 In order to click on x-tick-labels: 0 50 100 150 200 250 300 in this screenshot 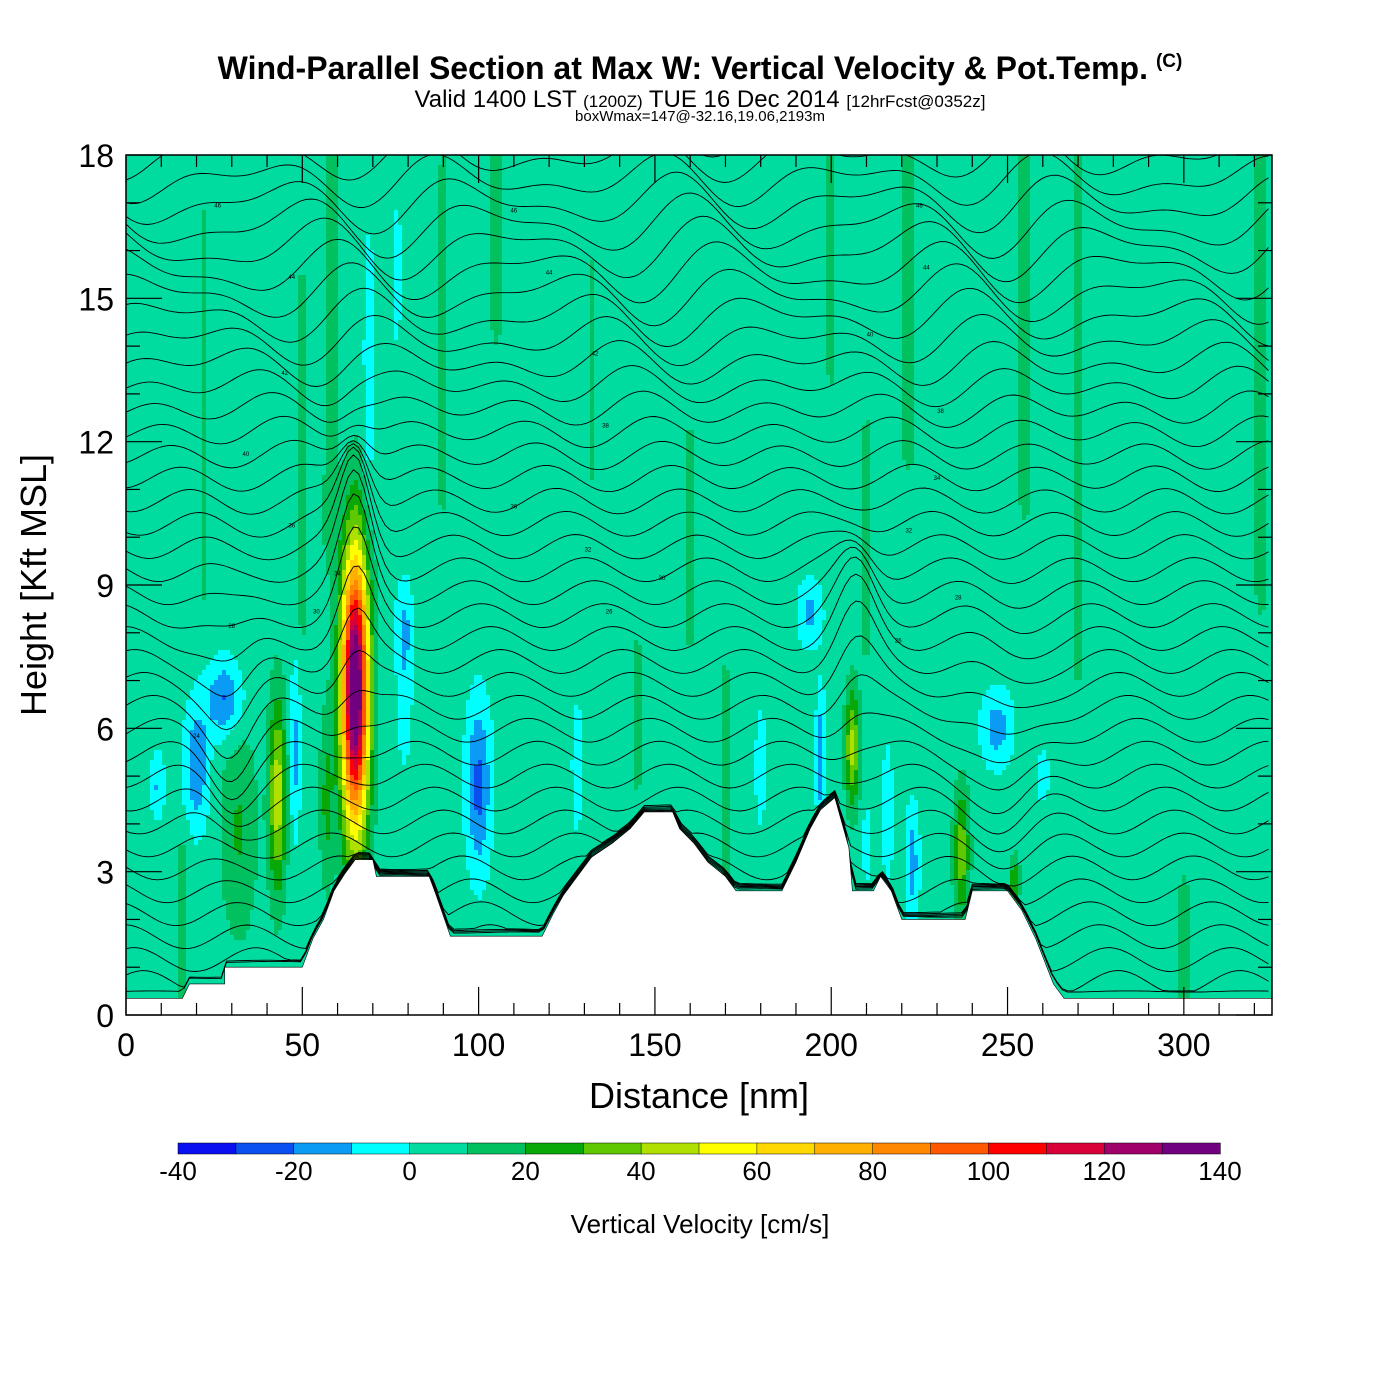, I will do `click(663, 1045)`.